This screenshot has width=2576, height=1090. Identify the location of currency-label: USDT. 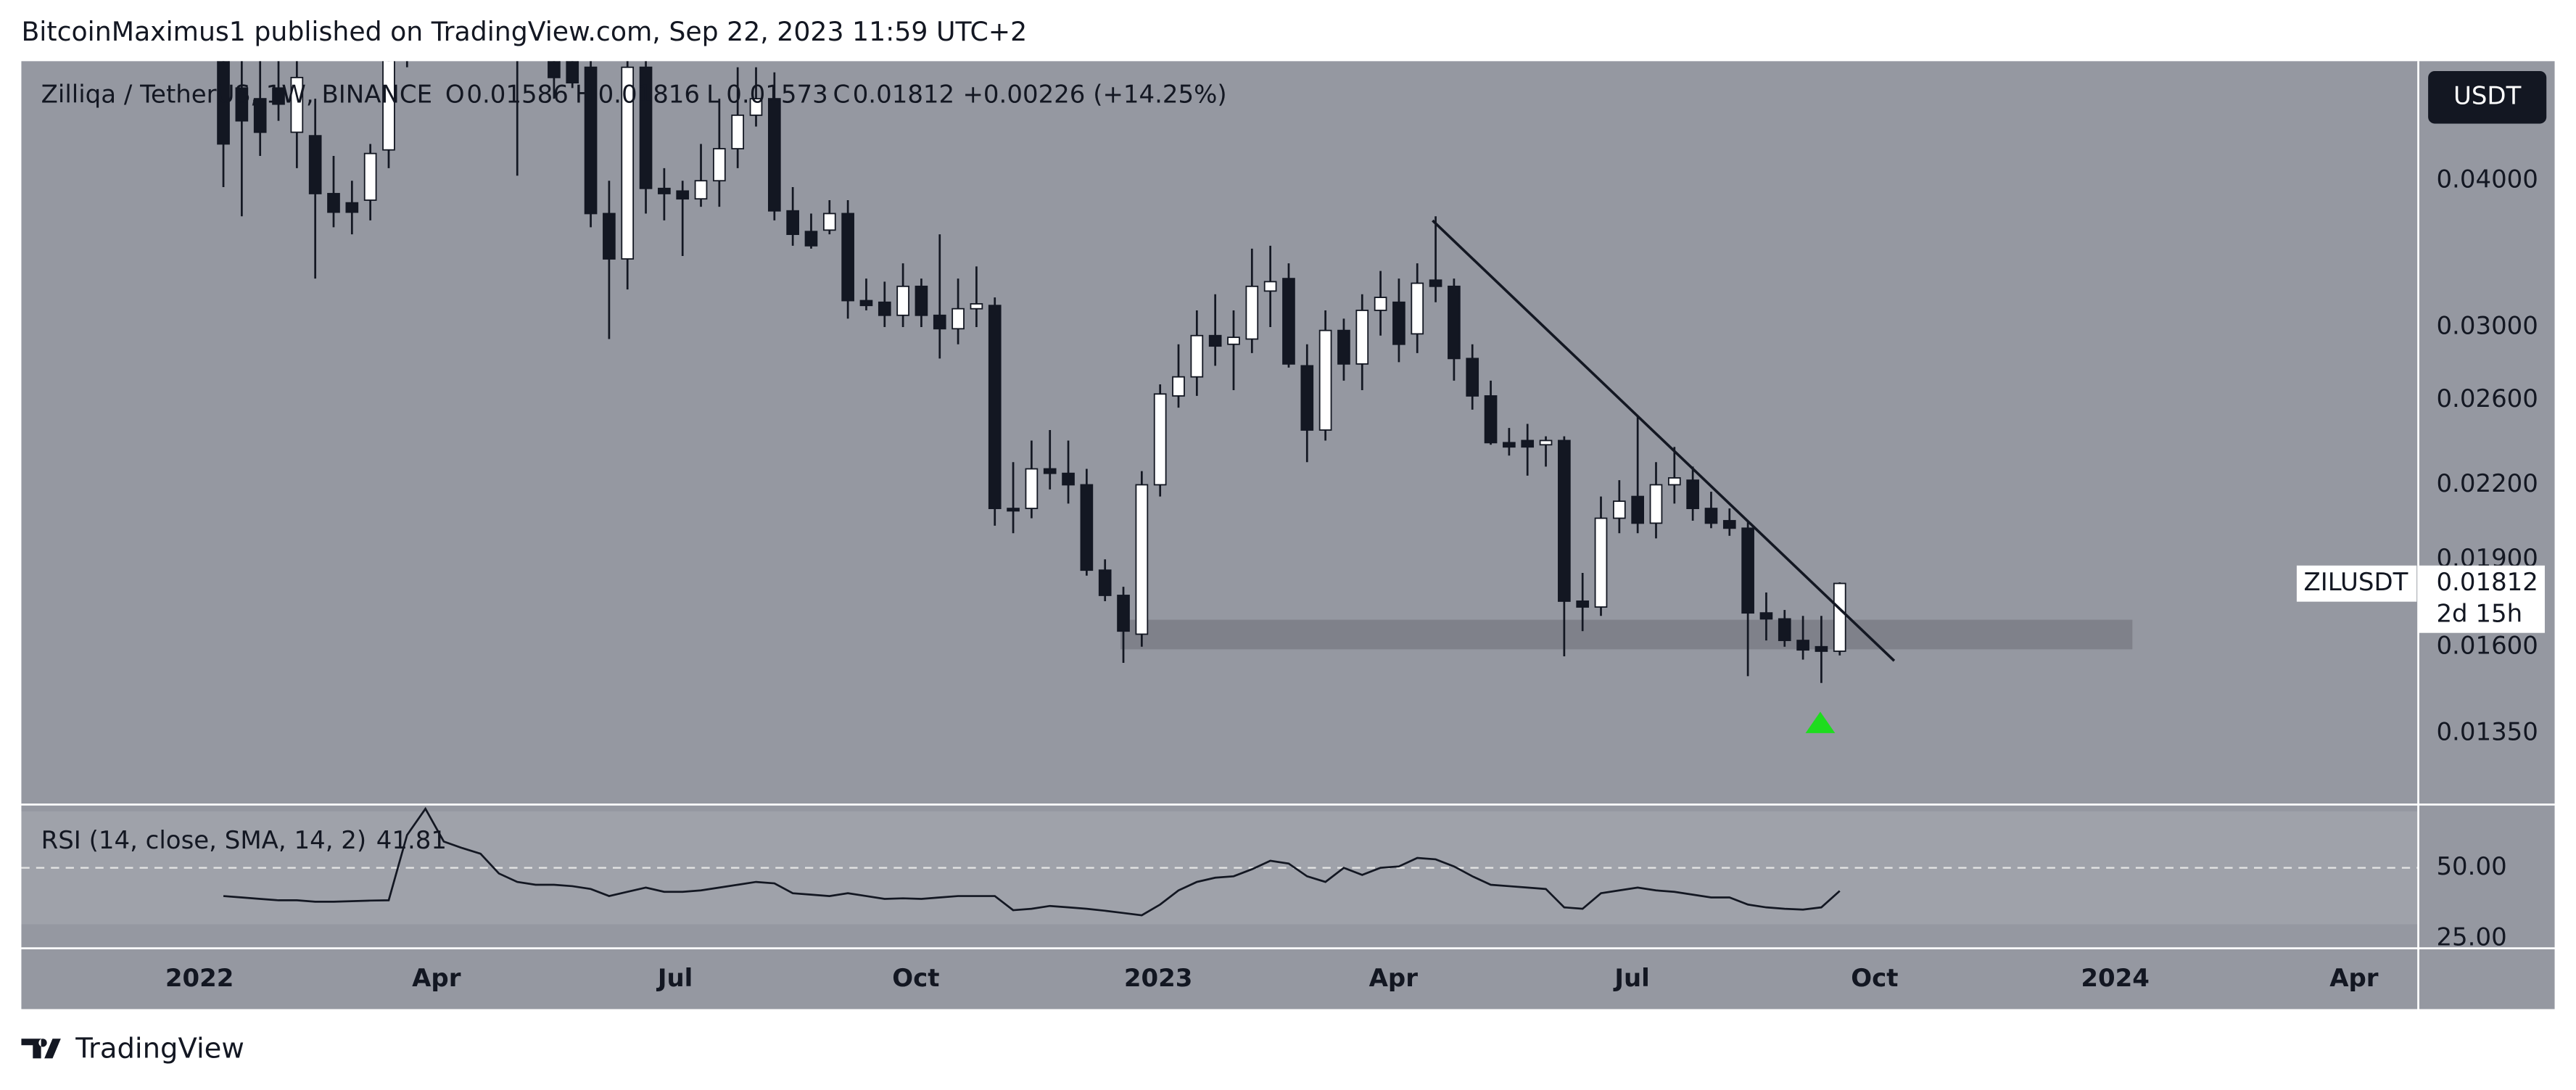
(2487, 96).